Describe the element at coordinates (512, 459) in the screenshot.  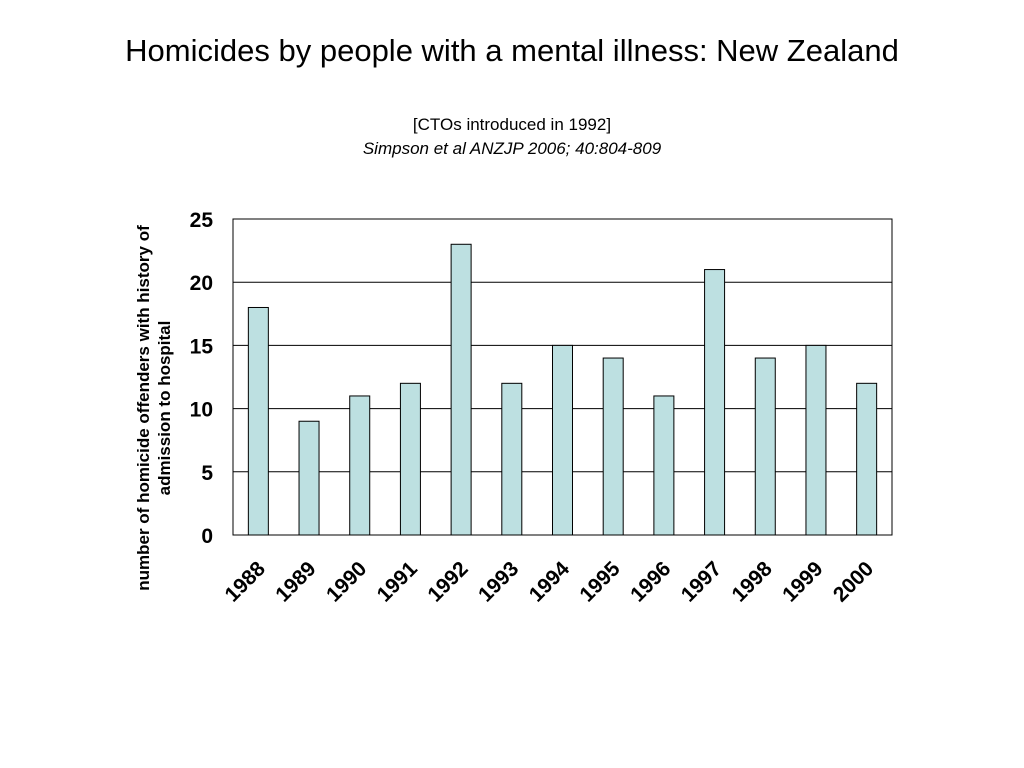
I see `bar-1993` at that location.